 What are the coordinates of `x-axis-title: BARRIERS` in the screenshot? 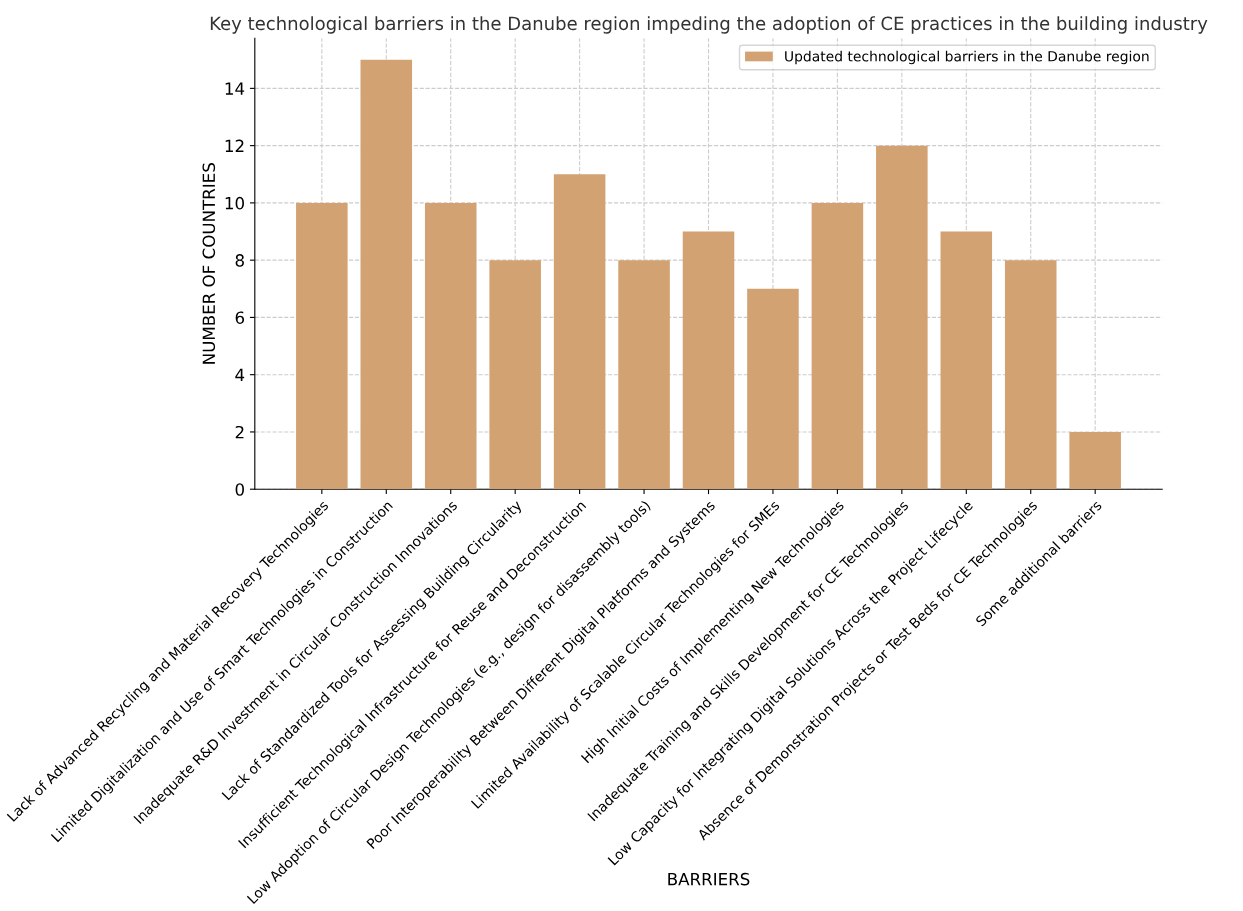 It's located at (709, 879).